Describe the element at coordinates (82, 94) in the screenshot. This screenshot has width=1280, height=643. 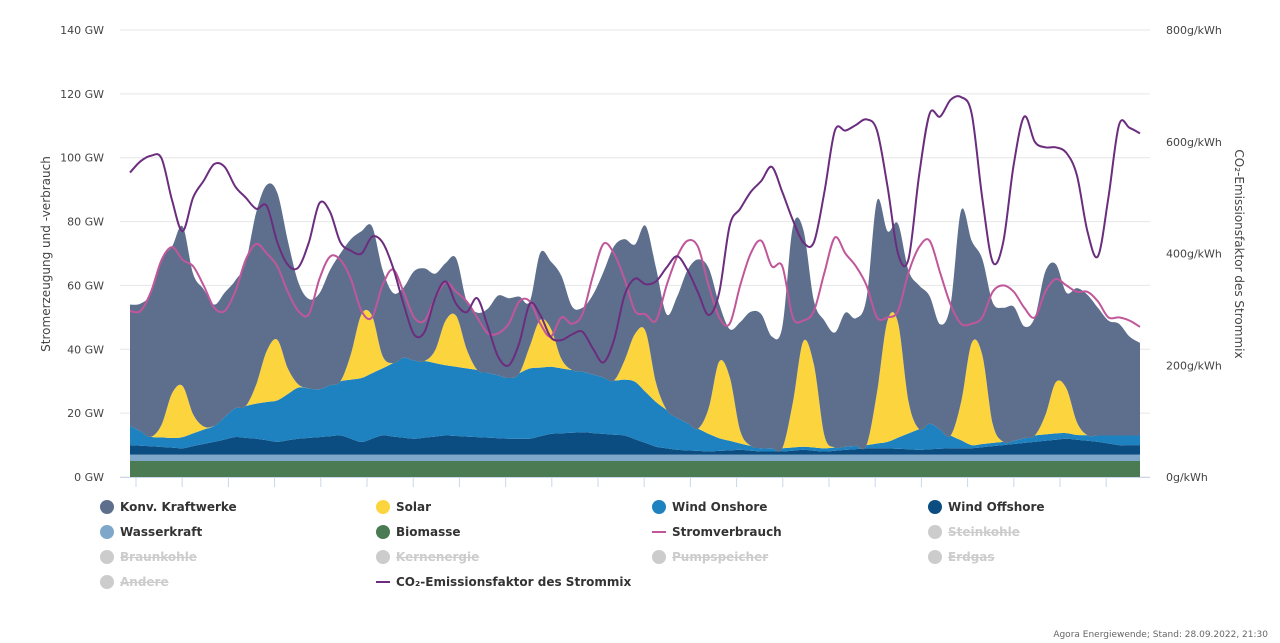
I see `y-left-tick-label: 120 GW` at that location.